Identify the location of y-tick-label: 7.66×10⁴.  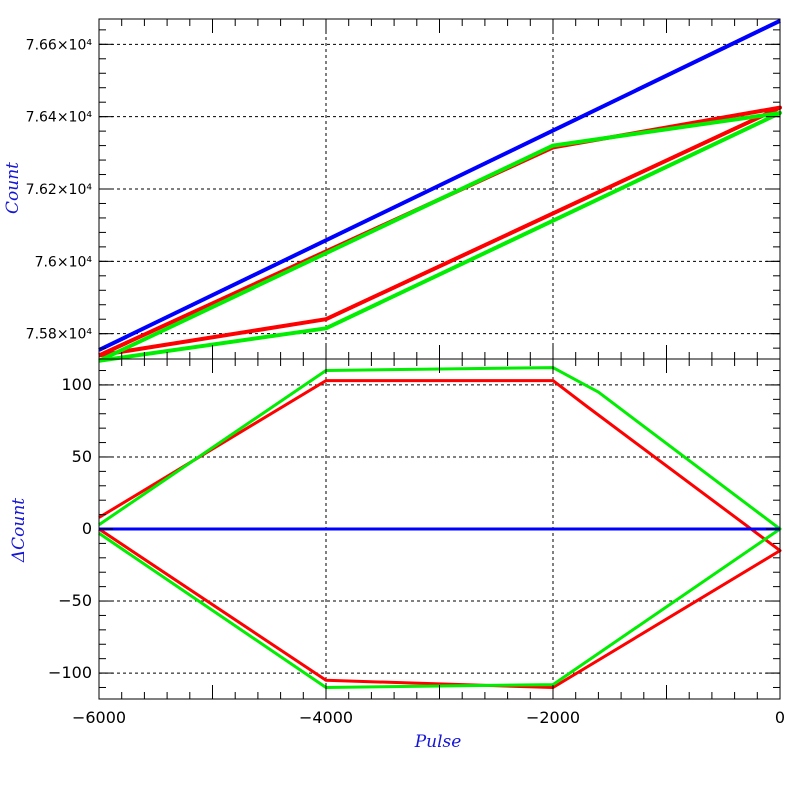
(59, 45).